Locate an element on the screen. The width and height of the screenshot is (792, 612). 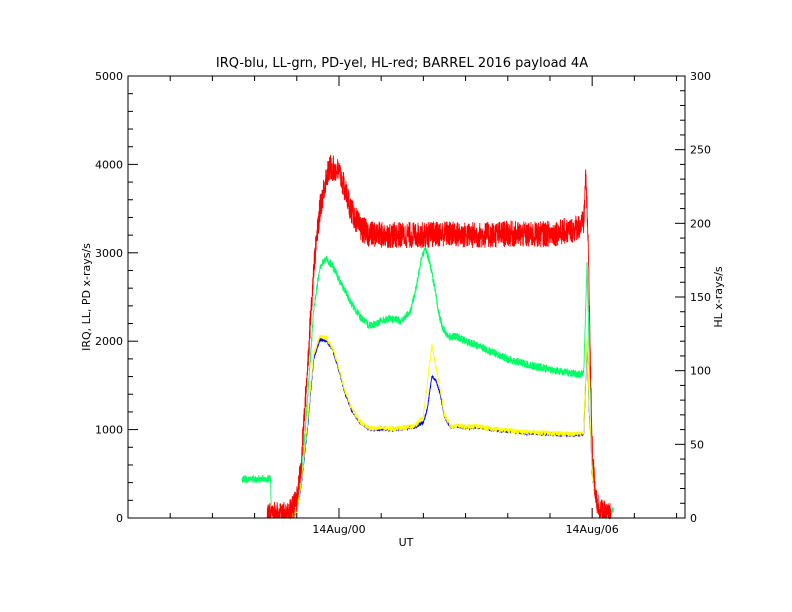
series-irq-line is located at coordinates (439, 428).